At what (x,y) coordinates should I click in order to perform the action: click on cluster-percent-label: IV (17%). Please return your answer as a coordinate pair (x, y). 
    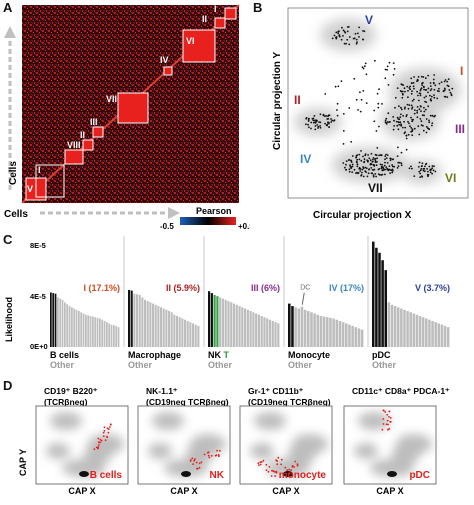
    Looking at the image, I should click on (346, 288).